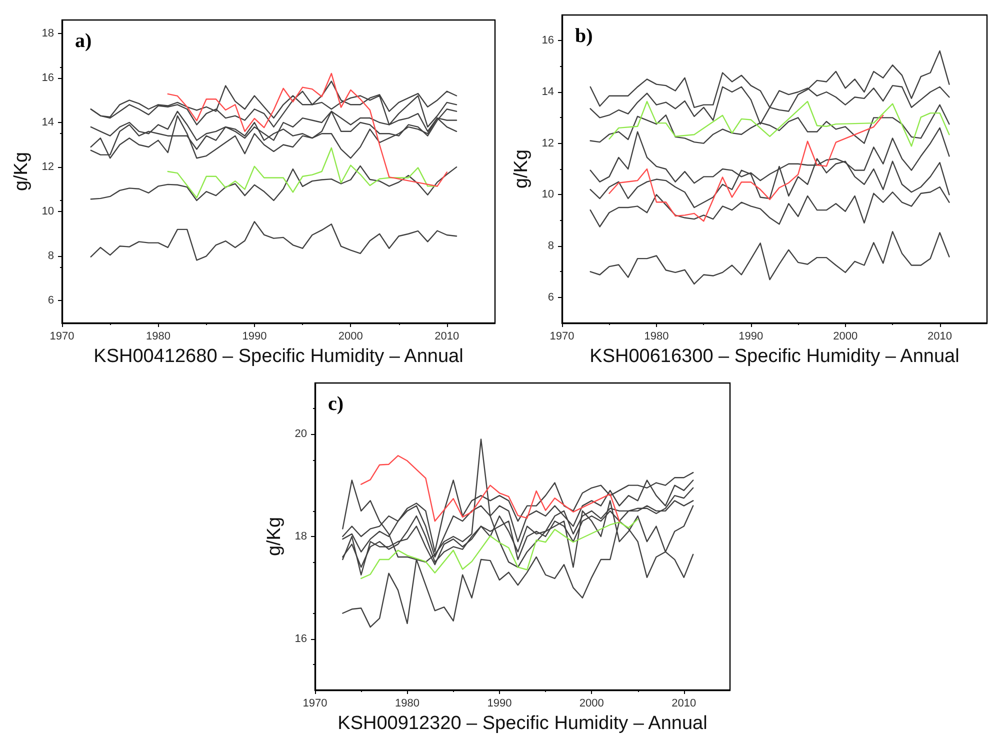 This screenshot has height=740, width=991. Describe the element at coordinates (300, 434) in the screenshot. I see `y-tick-label: 20` at that location.